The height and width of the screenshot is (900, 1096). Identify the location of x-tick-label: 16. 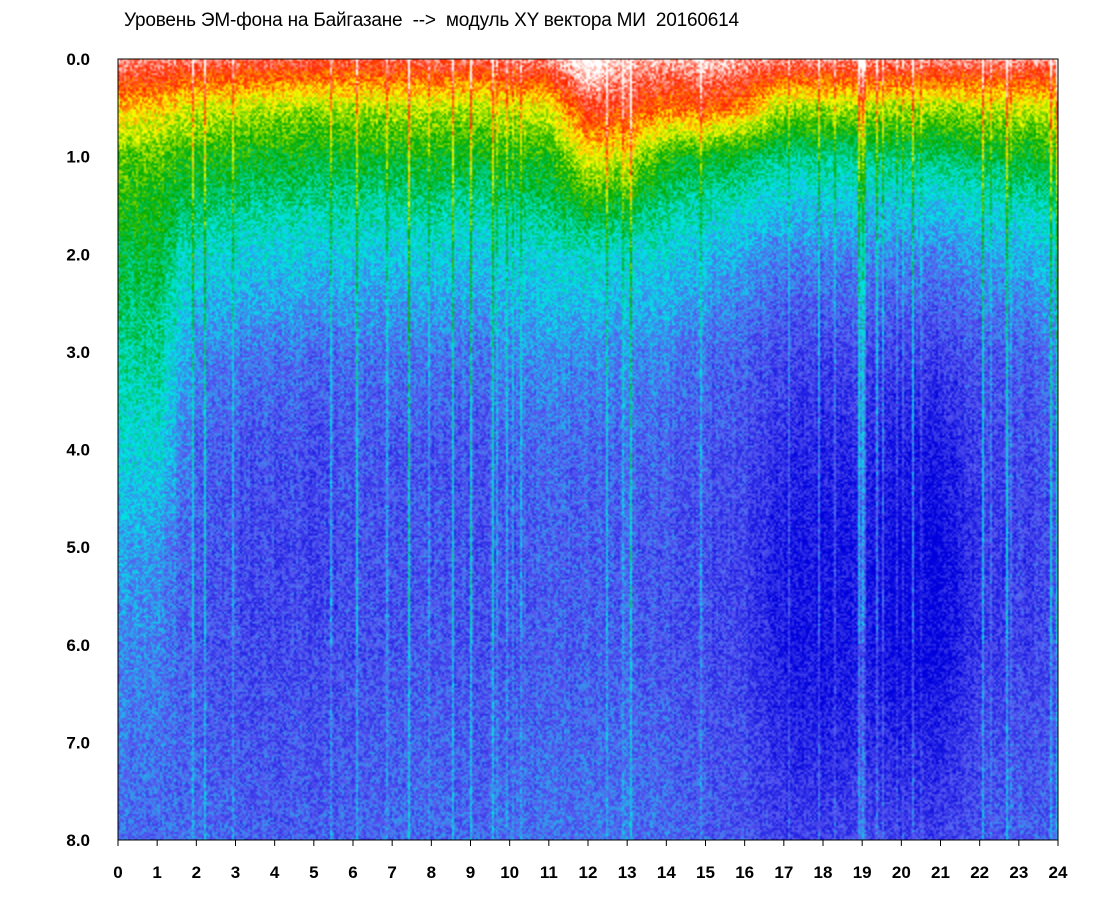
(744, 872).